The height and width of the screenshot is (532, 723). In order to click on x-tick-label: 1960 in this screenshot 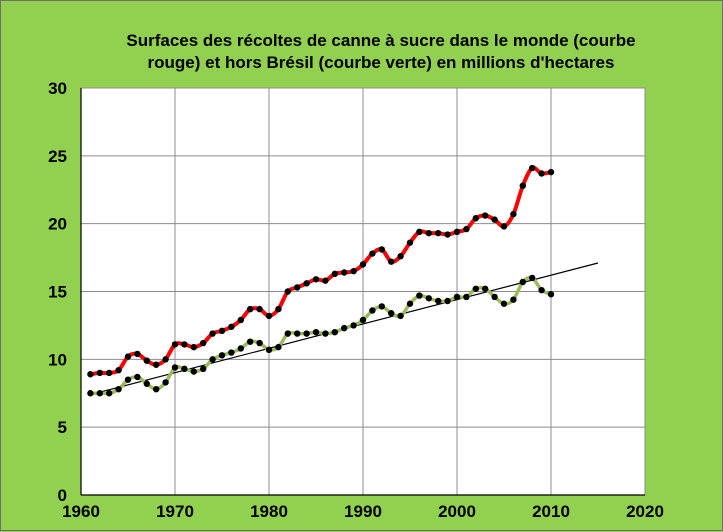, I will do `click(81, 511)`.